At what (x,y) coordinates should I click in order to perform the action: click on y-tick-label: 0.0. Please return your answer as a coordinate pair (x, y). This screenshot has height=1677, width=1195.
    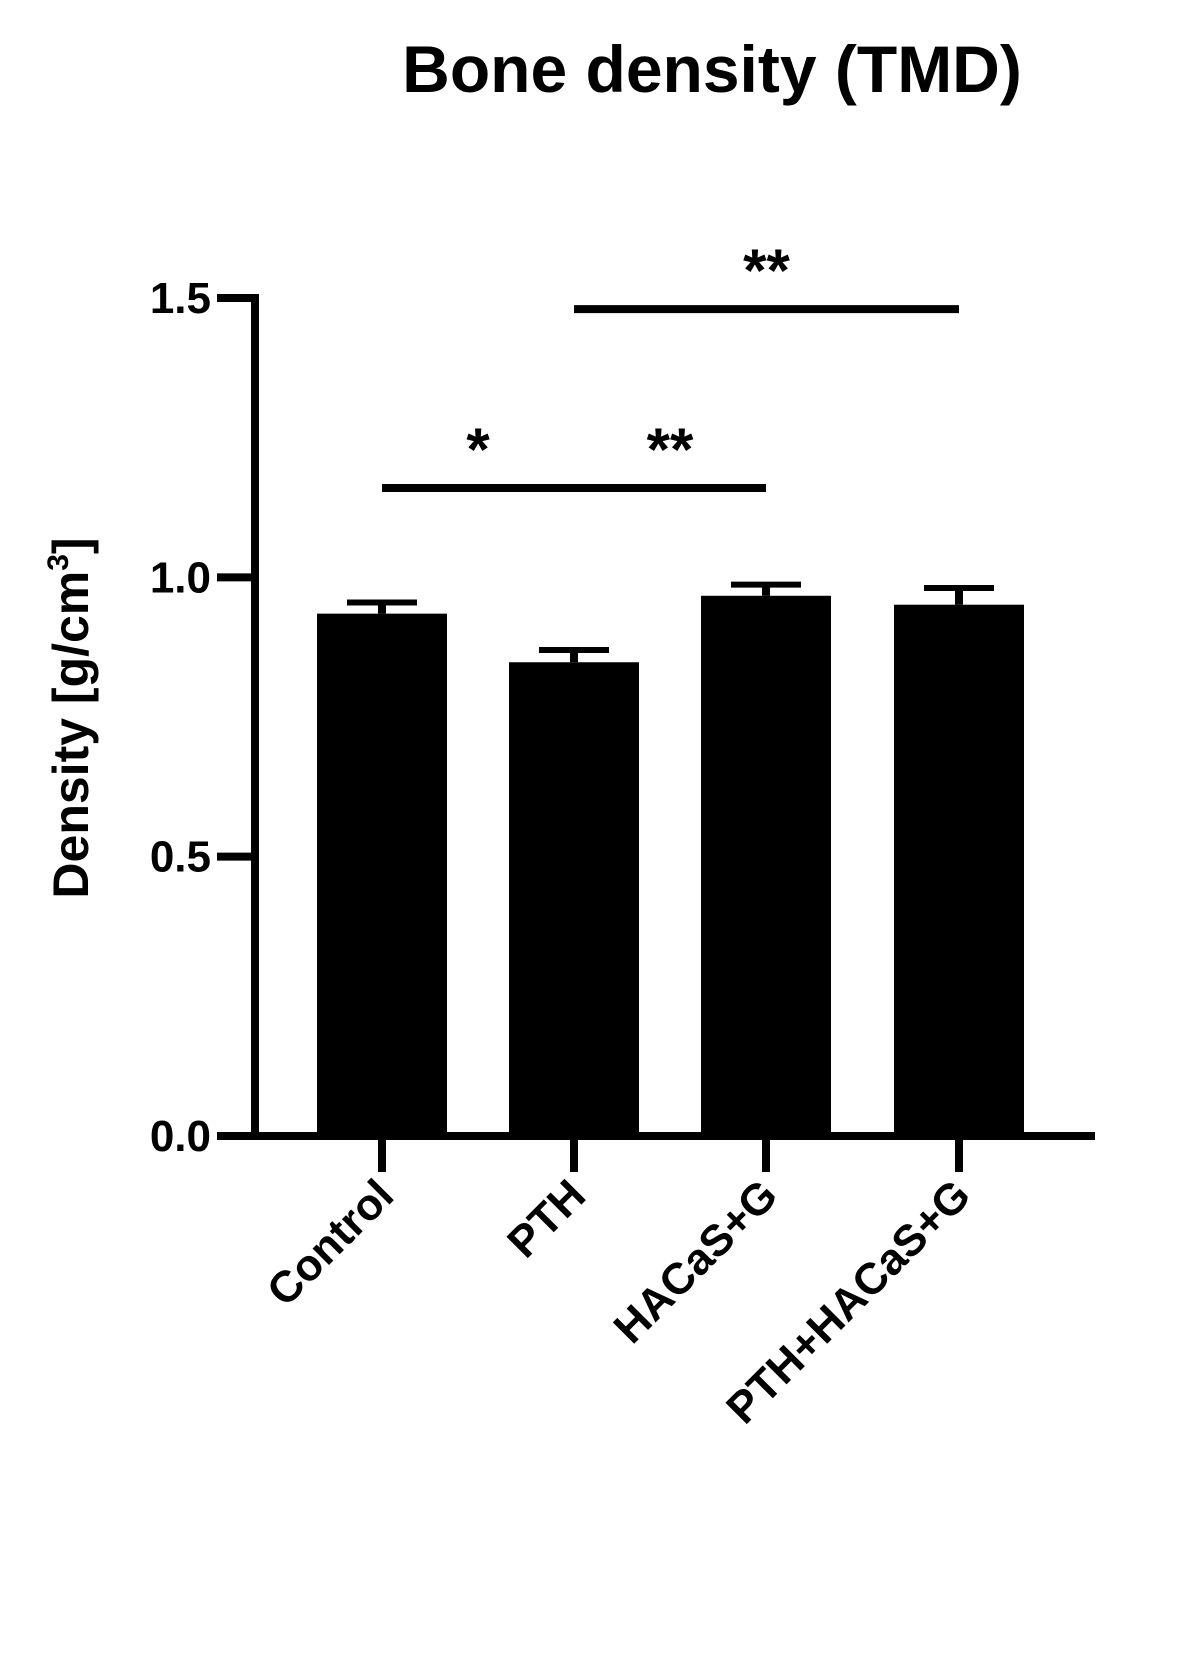
    Looking at the image, I should click on (180, 1136).